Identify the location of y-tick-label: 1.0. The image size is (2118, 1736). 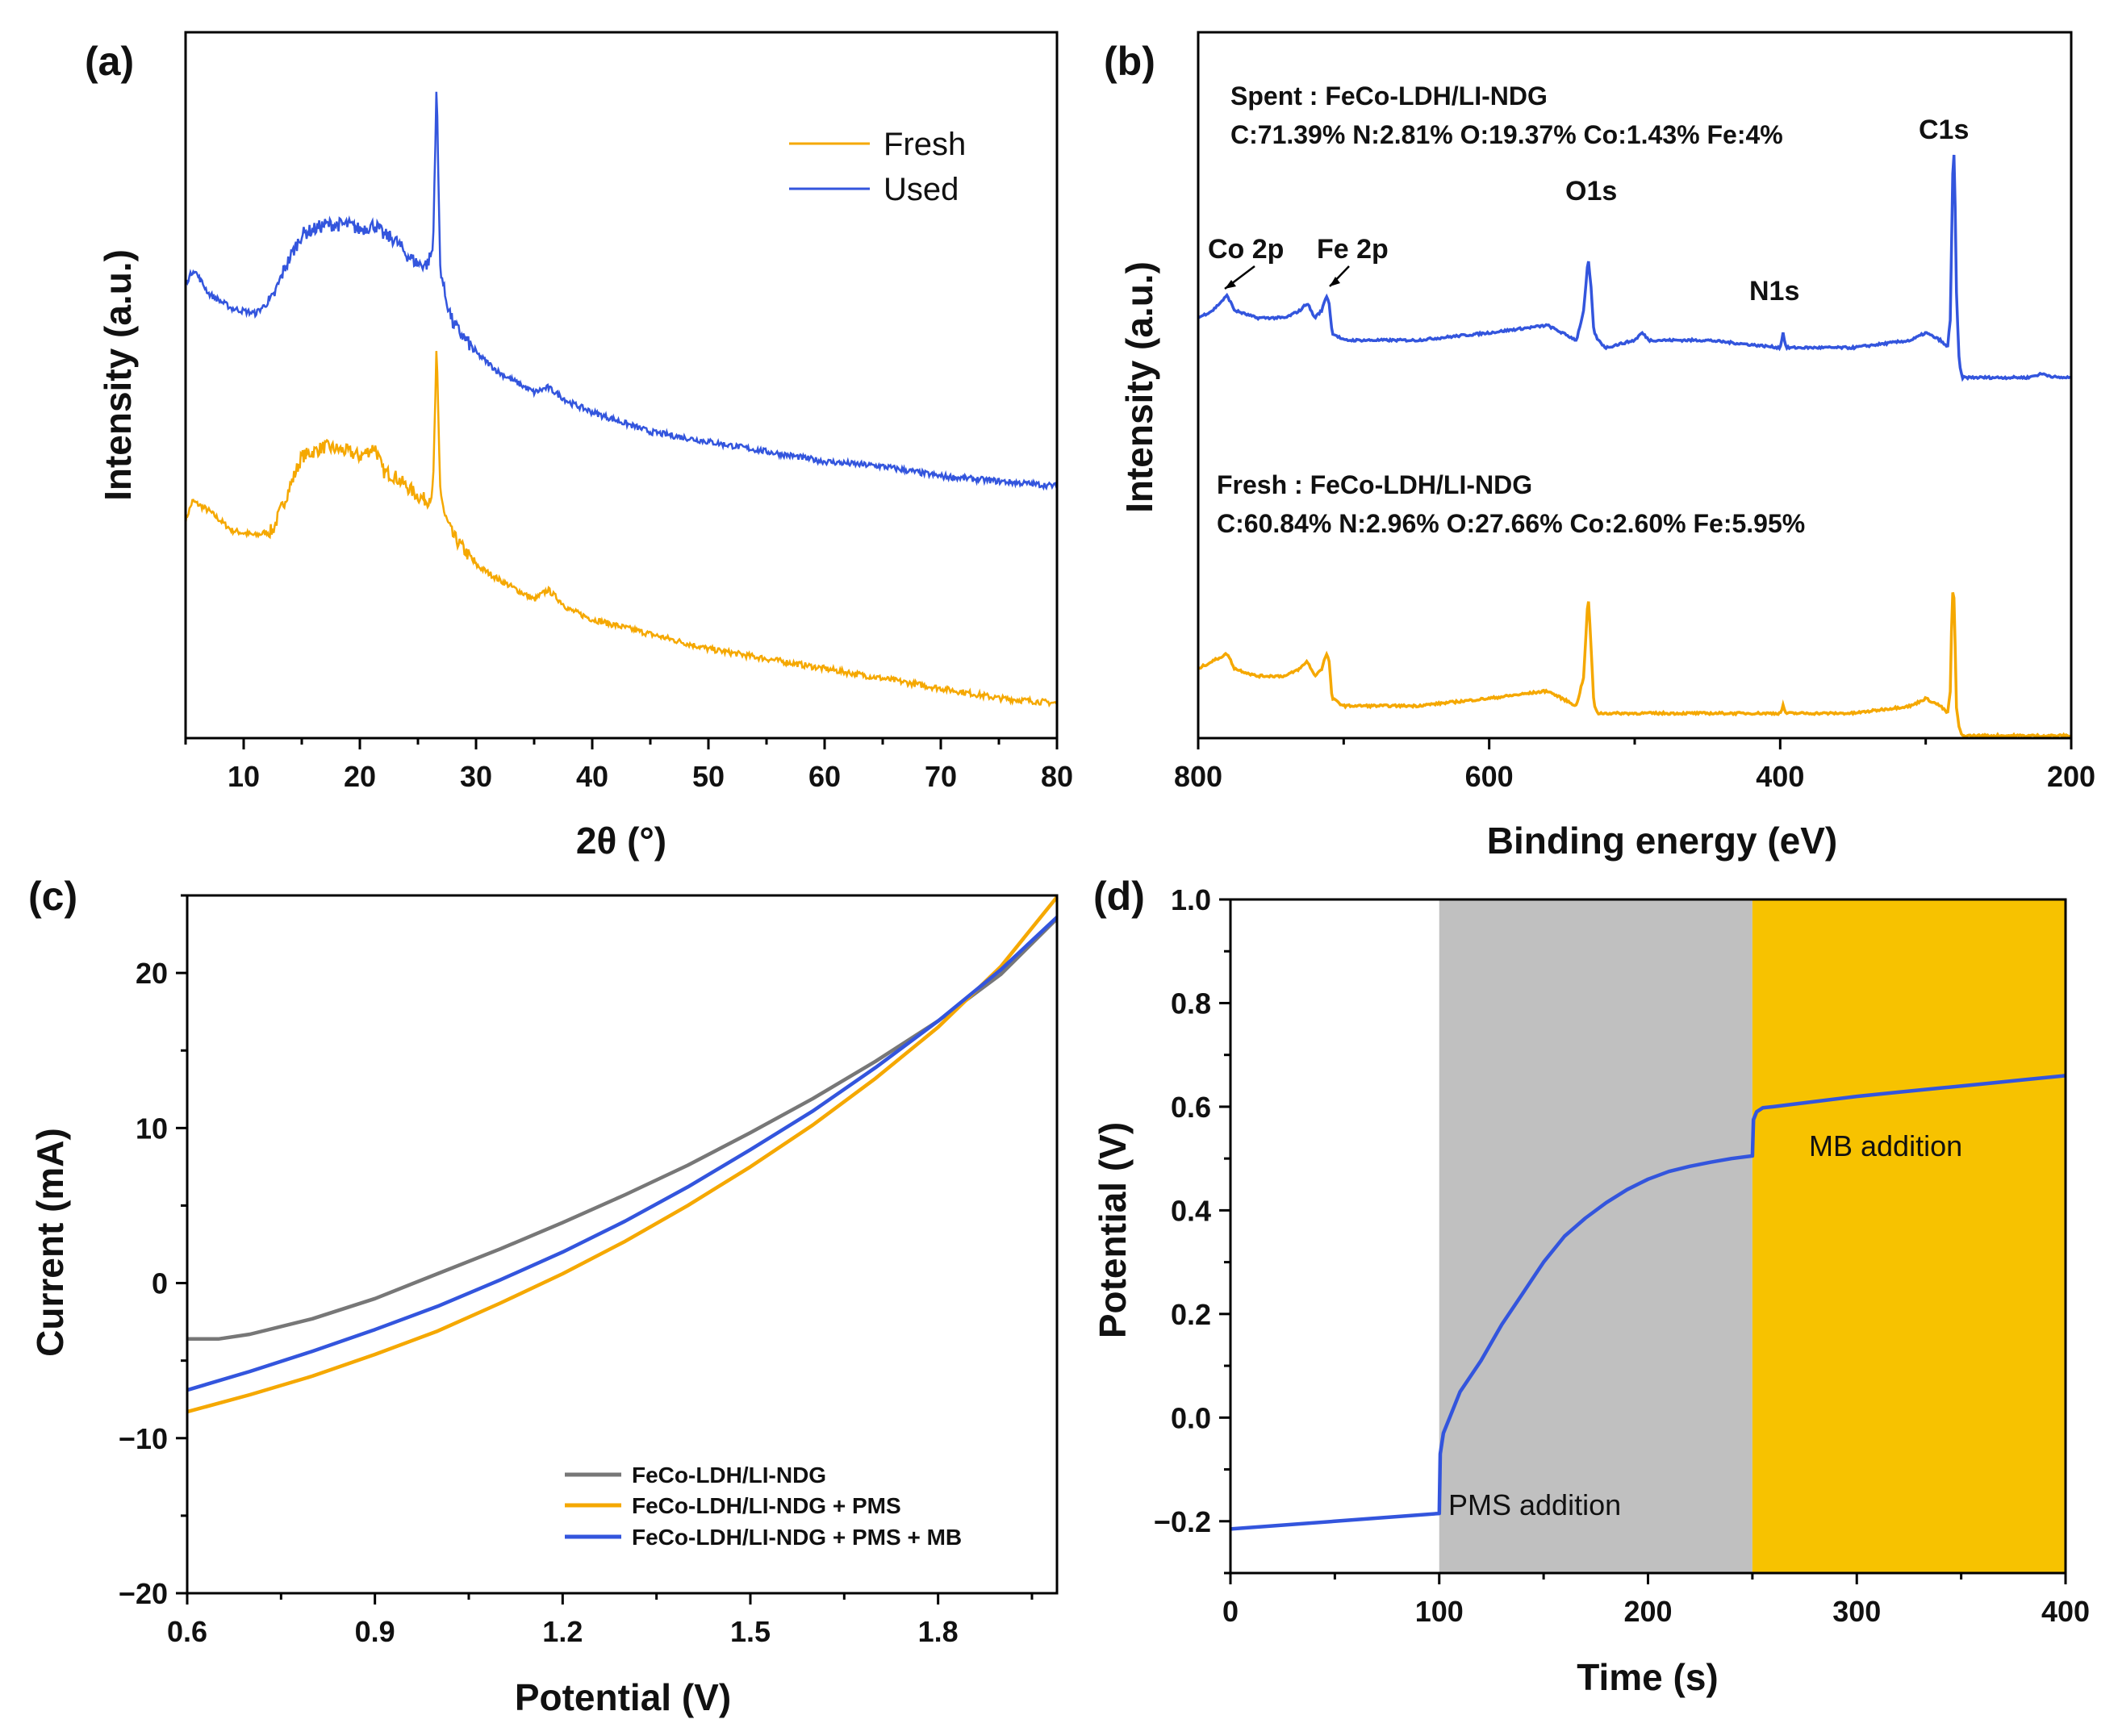
(1191, 899).